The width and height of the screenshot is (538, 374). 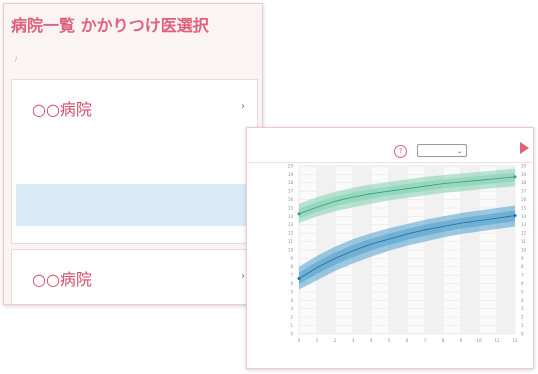 I want to click on y-tick-label-left: 18, so click(x=291, y=182).